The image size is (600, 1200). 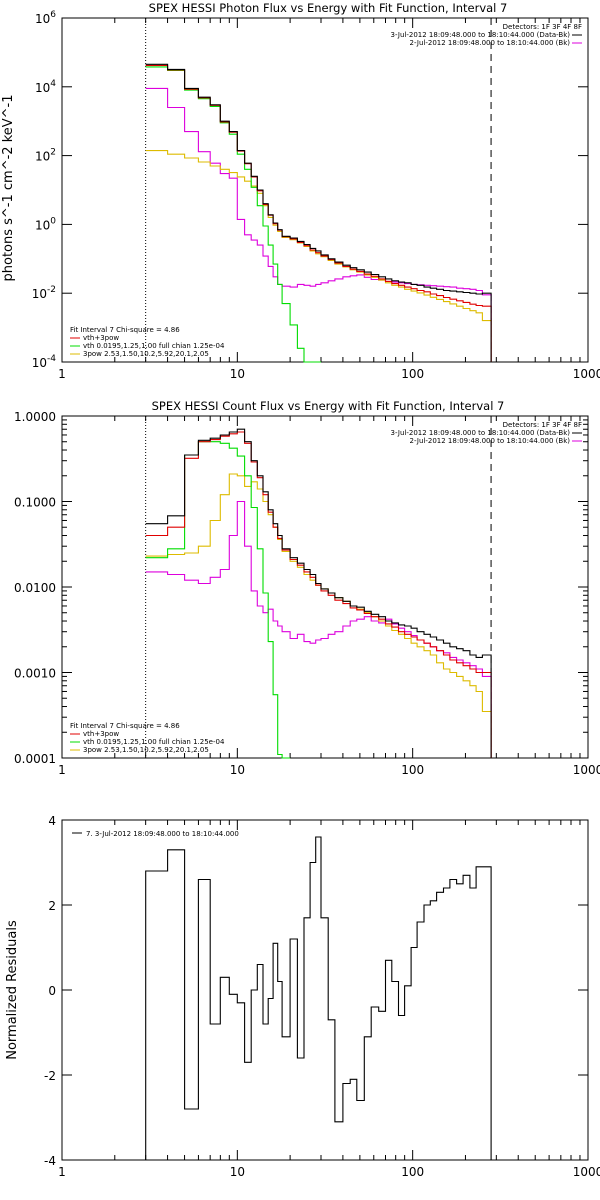 What do you see at coordinates (154, 346) in the screenshot?
I see `photon-legend-vth: vth 0.0195,1.25,1.00 full chian 1.25e-04` at bounding box center [154, 346].